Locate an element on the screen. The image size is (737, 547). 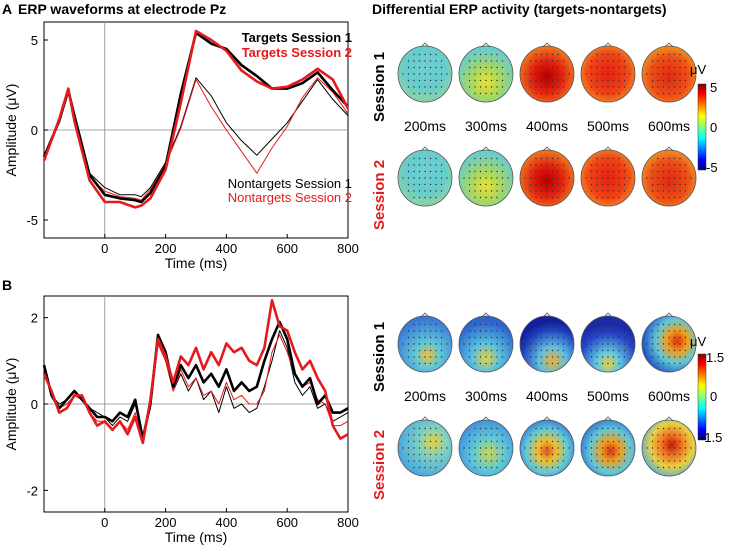
colorbar-tick: -1.5 is located at coordinates (711, 437).